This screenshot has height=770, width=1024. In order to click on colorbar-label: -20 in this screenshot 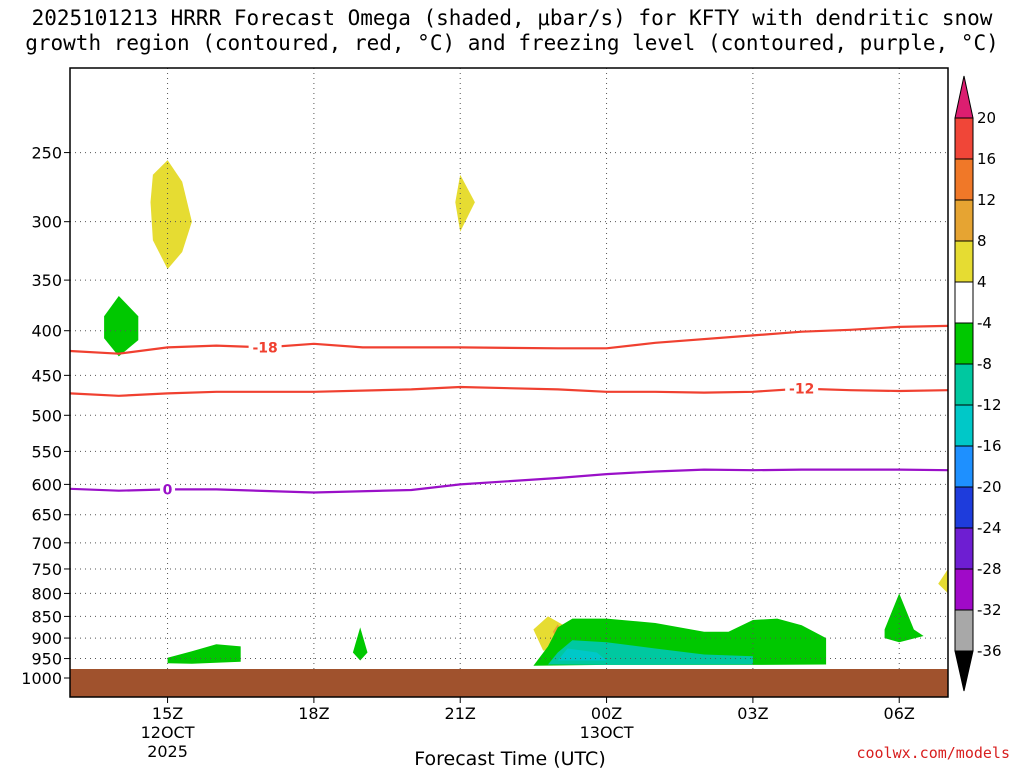, I will do `click(989, 487)`.